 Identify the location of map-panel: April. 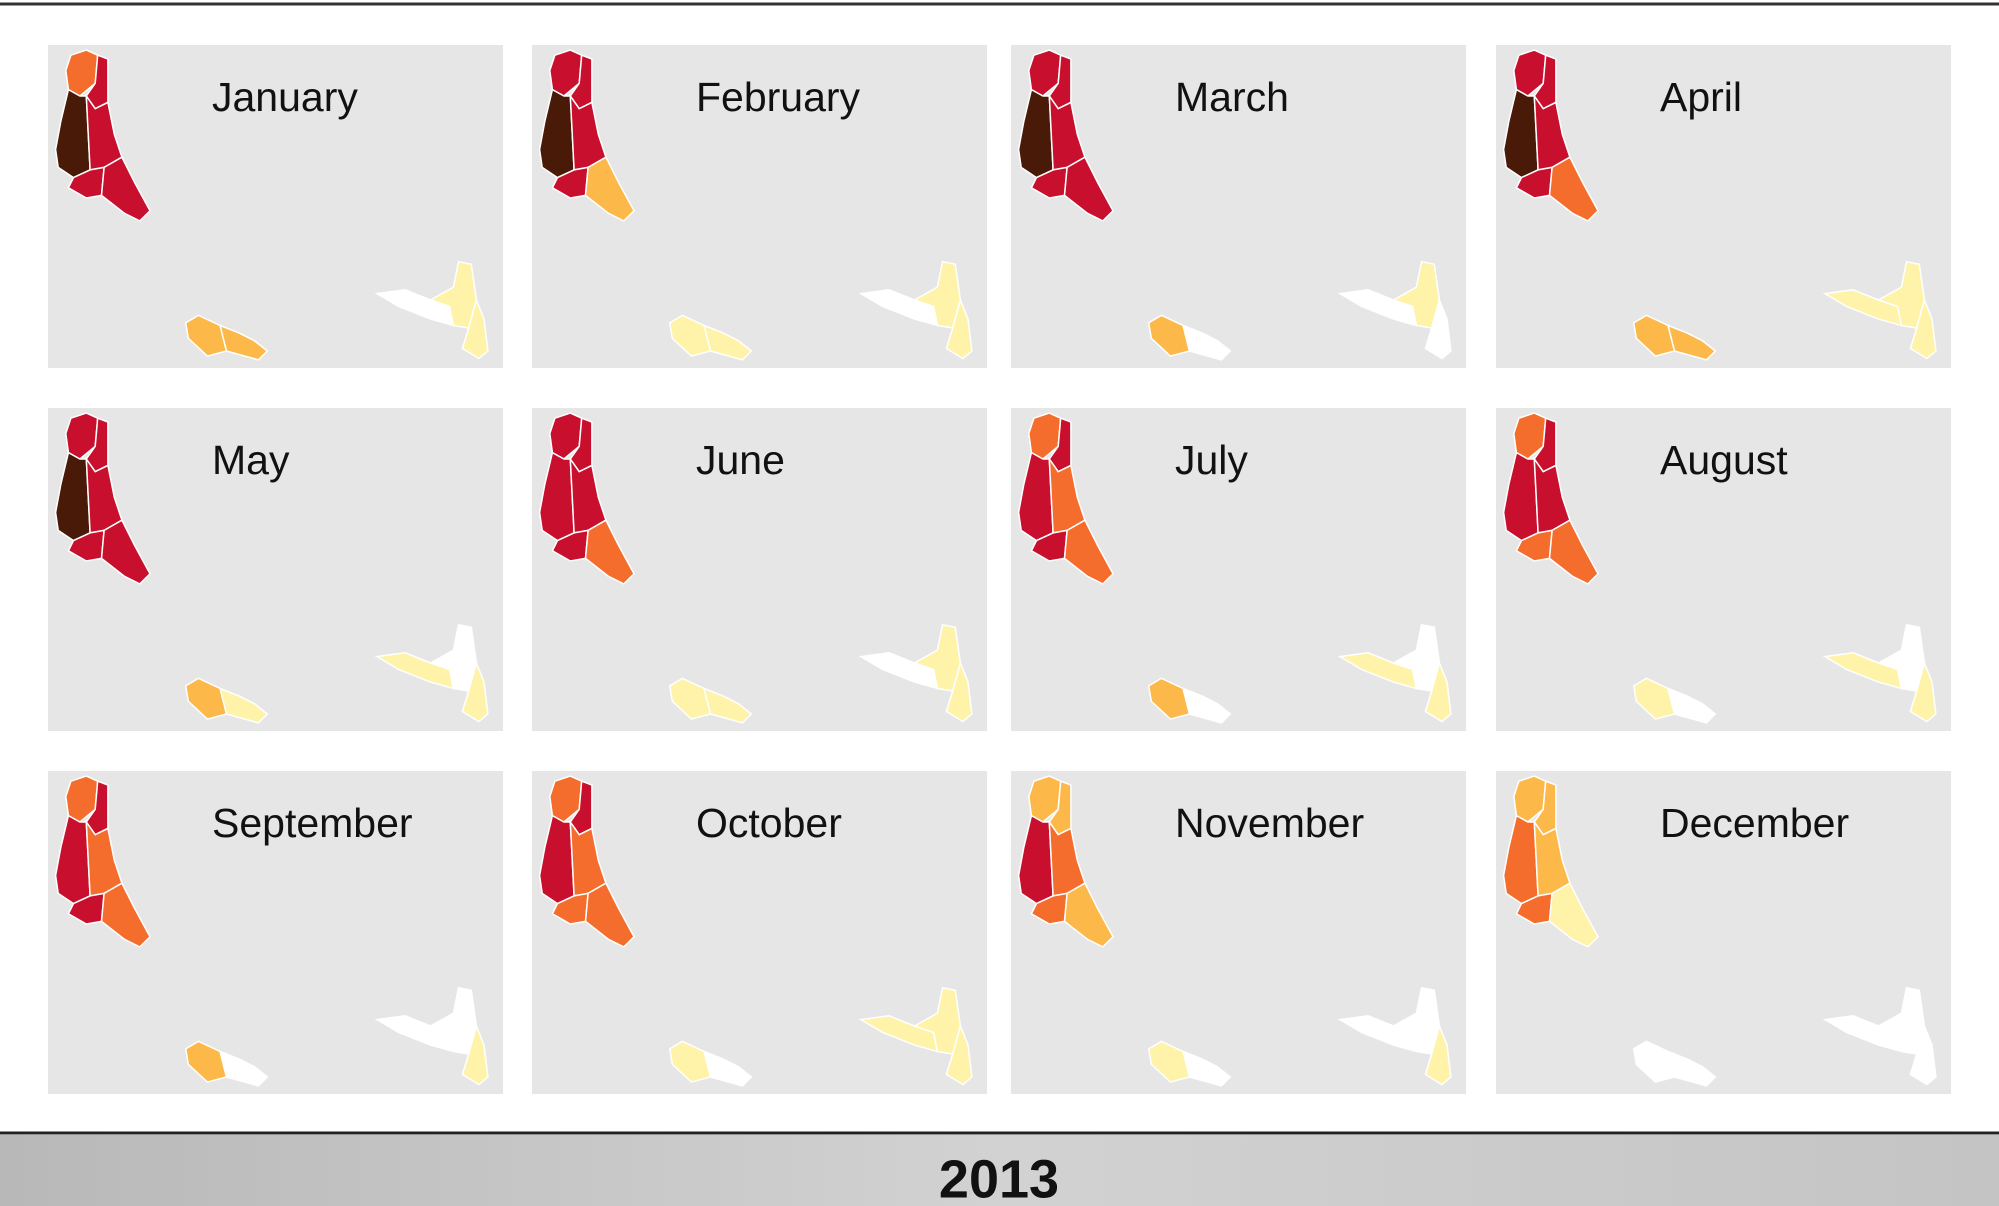
(1723, 206).